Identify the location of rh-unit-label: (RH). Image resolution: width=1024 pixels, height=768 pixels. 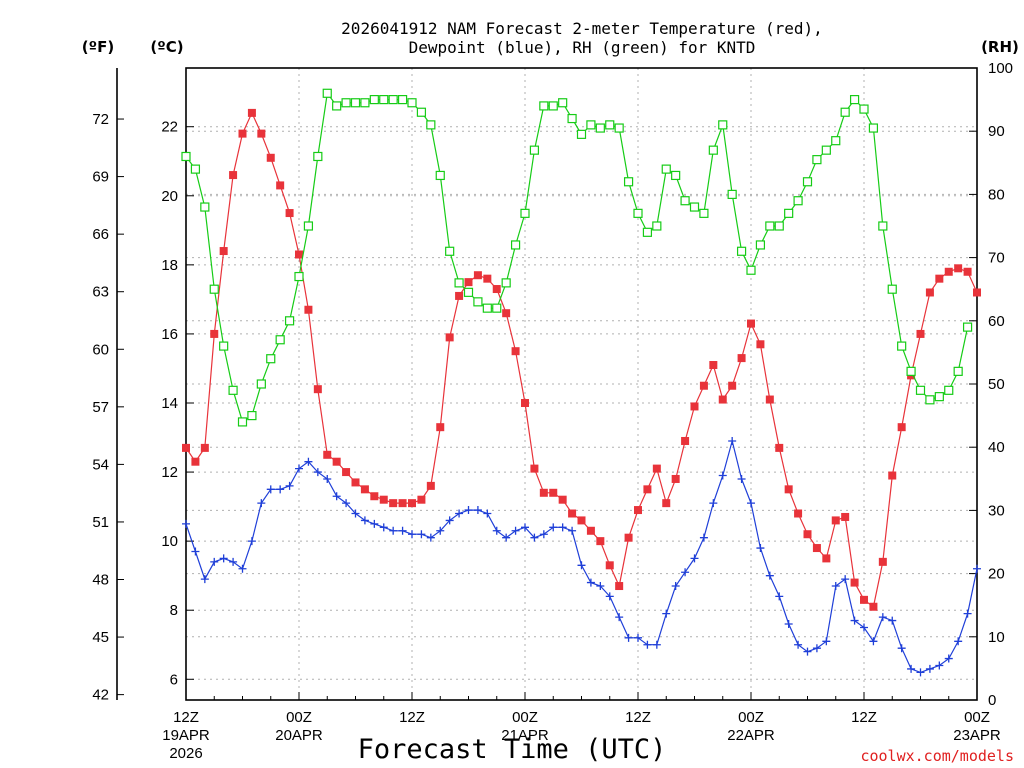
(1000, 47).